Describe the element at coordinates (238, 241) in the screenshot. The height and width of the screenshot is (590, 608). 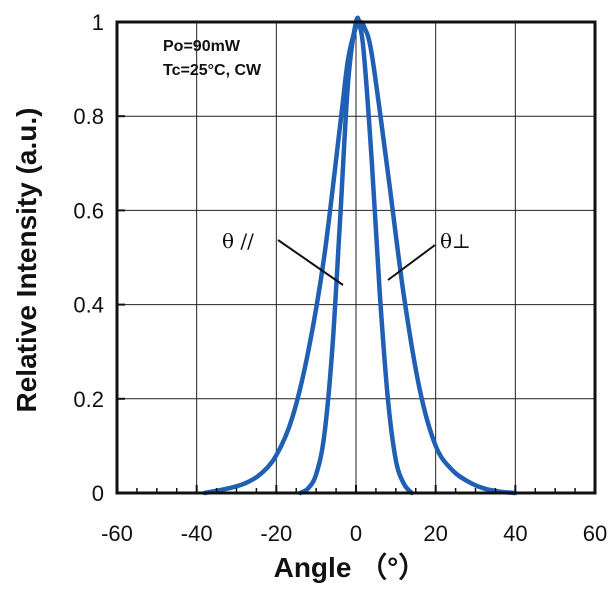
I see `series-label-parallel: θ //` at that location.